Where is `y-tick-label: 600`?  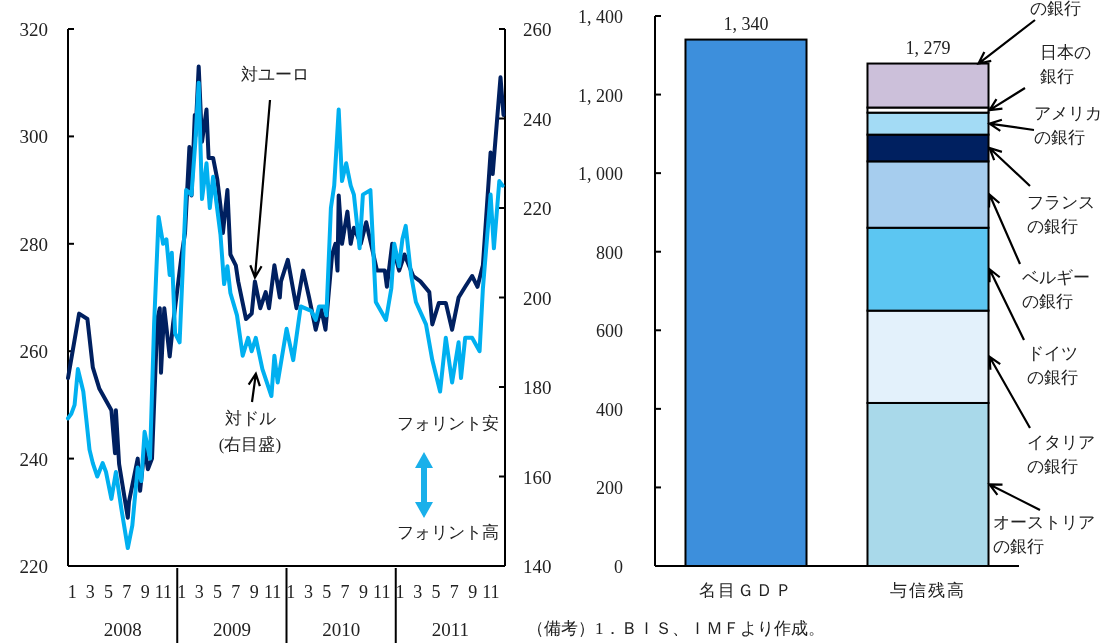
y-tick-label: 600 is located at coordinates (609, 331).